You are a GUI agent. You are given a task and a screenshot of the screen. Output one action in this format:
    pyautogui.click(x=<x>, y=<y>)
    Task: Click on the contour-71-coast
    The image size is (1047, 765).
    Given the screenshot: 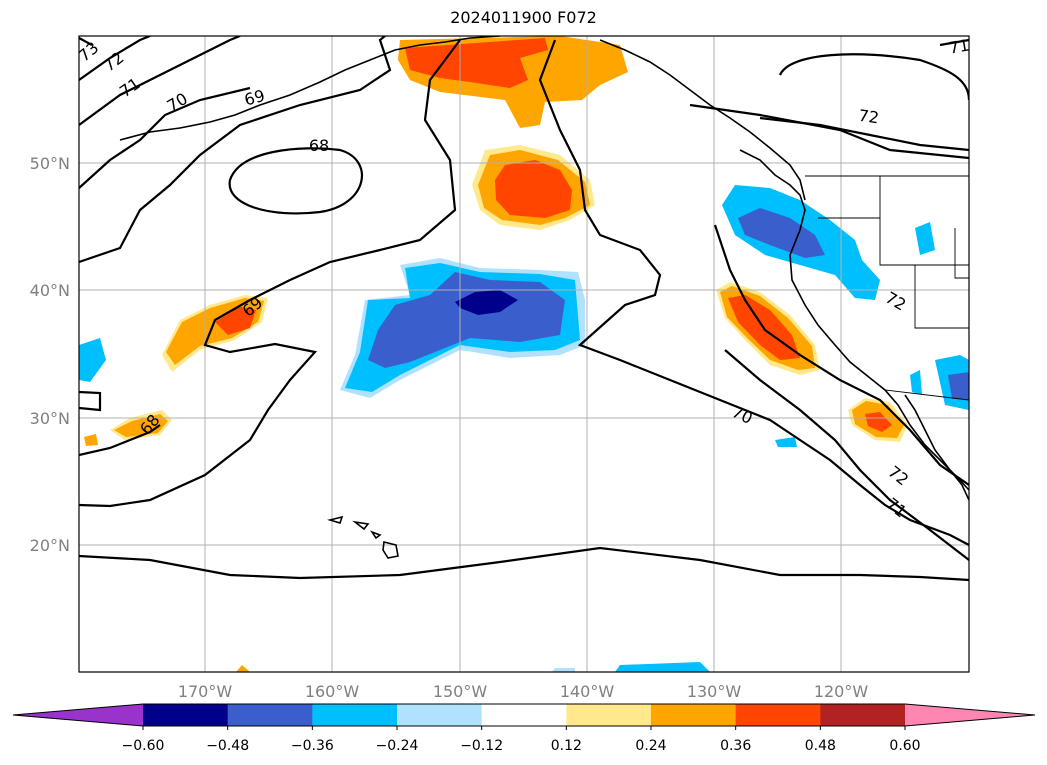 What is the action you would take?
    pyautogui.click(x=829, y=131)
    